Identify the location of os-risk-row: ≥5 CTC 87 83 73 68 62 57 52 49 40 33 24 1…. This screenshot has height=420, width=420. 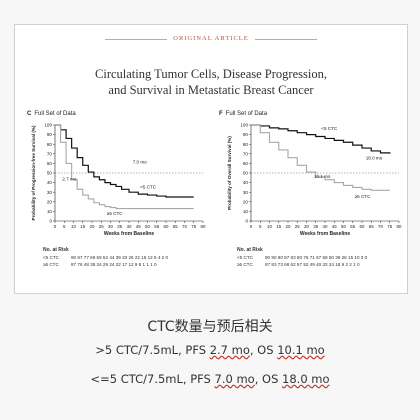
(302, 264).